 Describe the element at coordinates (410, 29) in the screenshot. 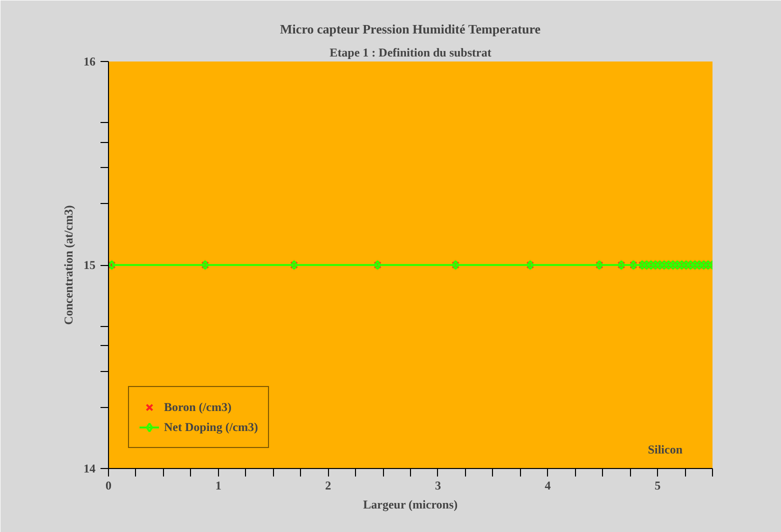

I see `chart-title: Micro capteur Pression Humidité Temperature` at that location.